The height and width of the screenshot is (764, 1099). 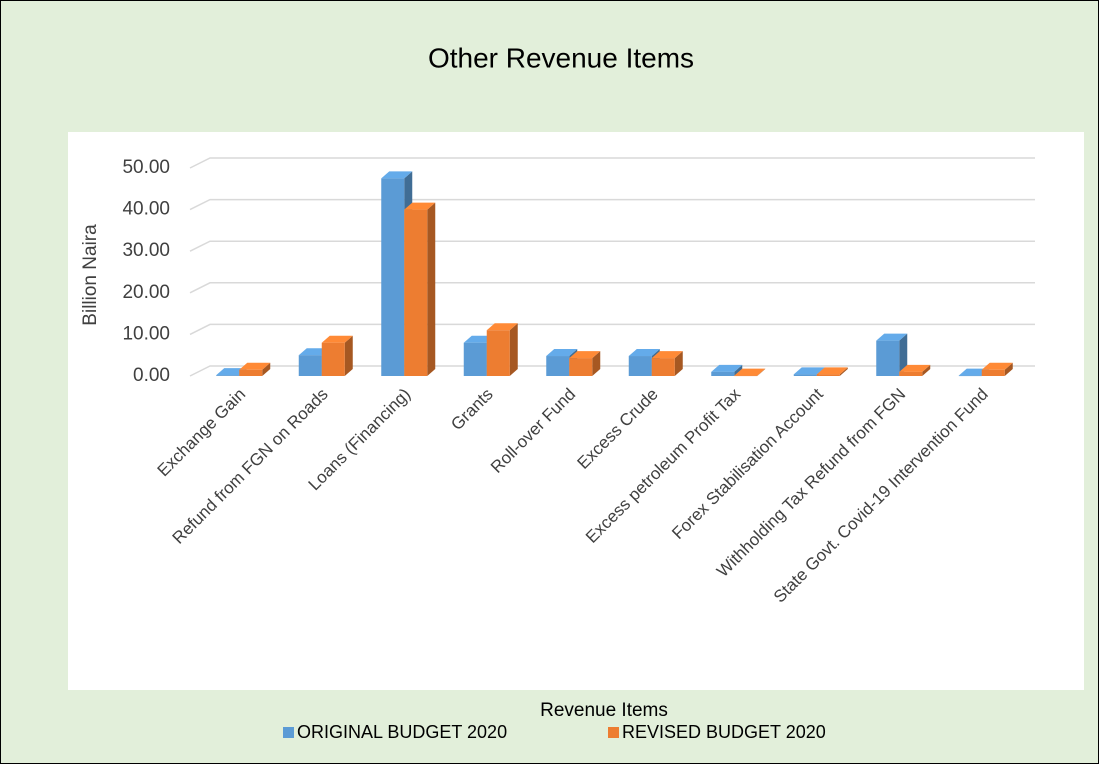 I want to click on y-axis-label: Billion Naira, so click(x=90, y=275).